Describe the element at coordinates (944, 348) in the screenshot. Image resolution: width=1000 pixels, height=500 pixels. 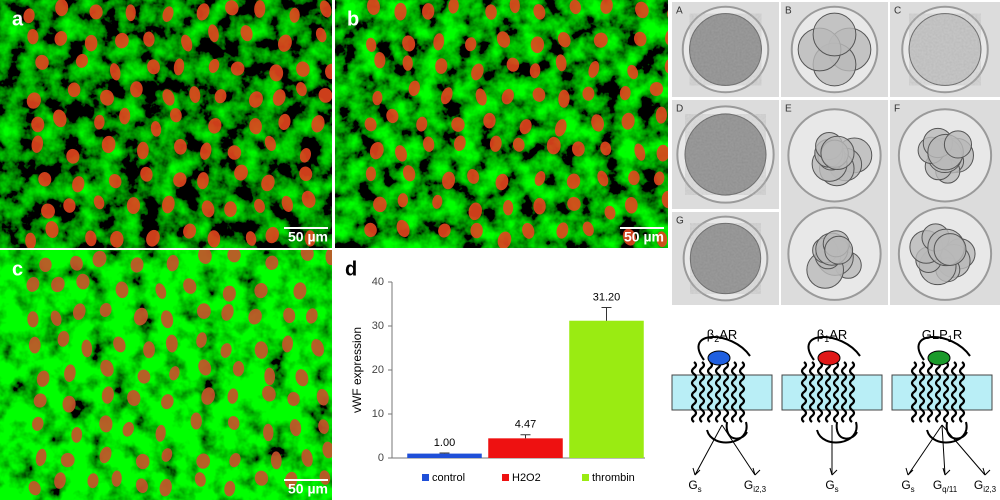
I see `n-terminus` at that location.